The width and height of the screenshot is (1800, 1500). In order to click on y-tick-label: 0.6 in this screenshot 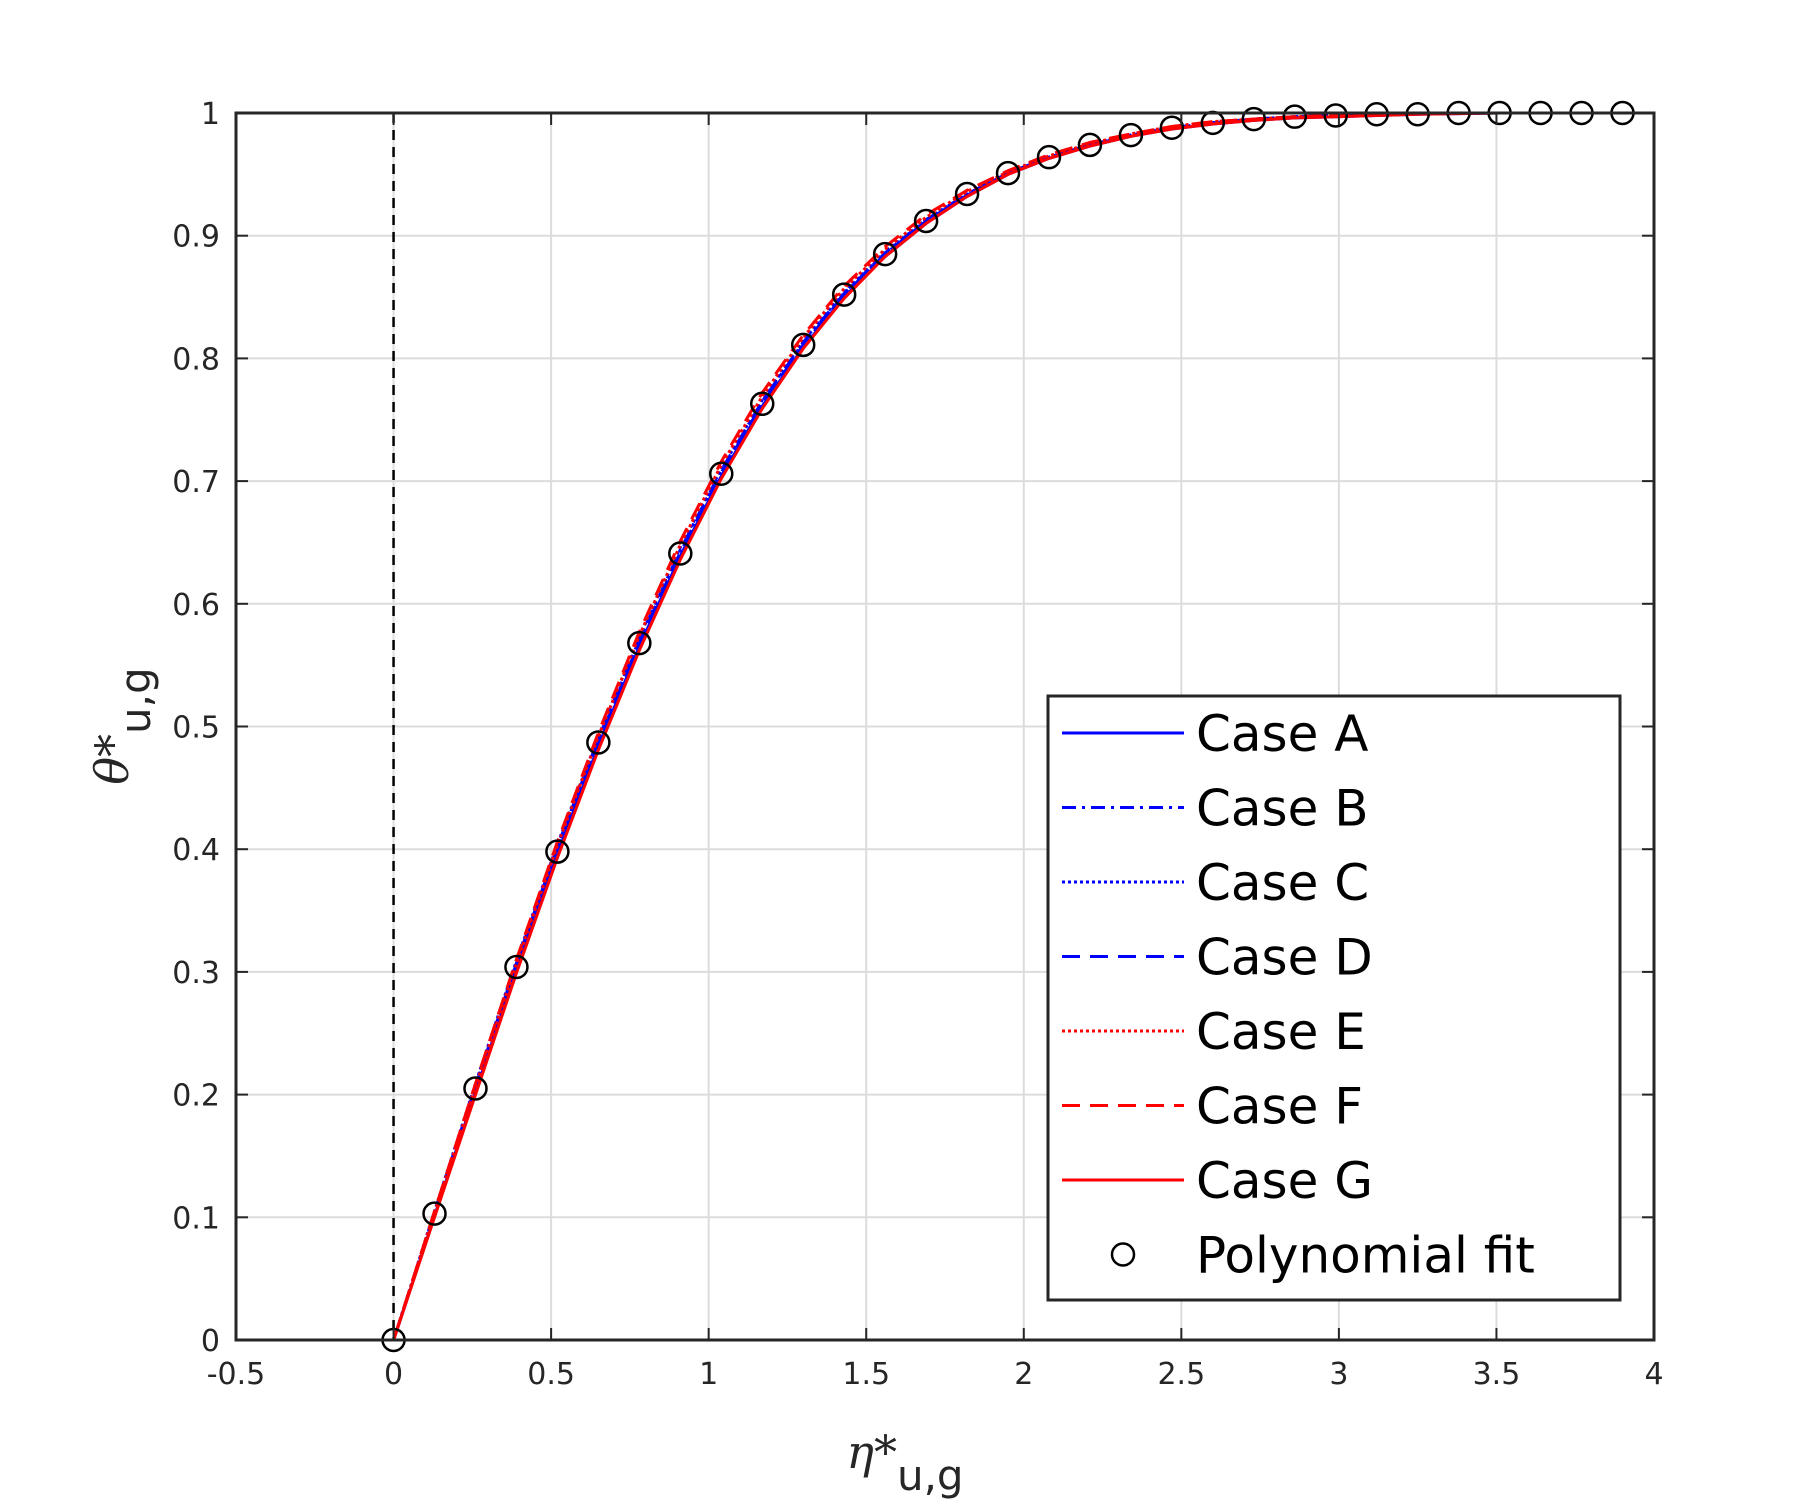, I will do `click(196, 605)`.